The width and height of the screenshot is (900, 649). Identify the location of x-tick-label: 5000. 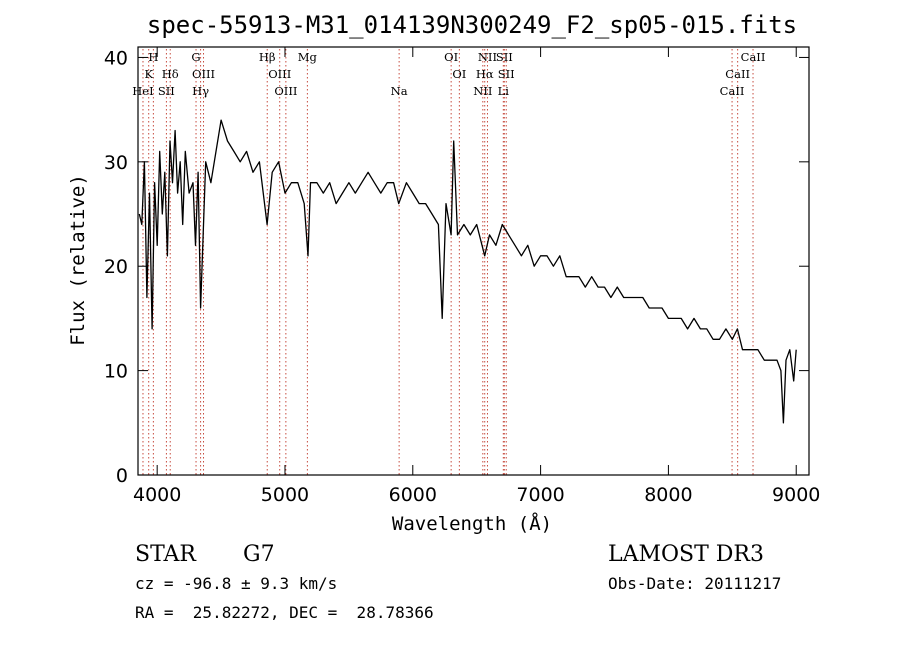
(285, 495).